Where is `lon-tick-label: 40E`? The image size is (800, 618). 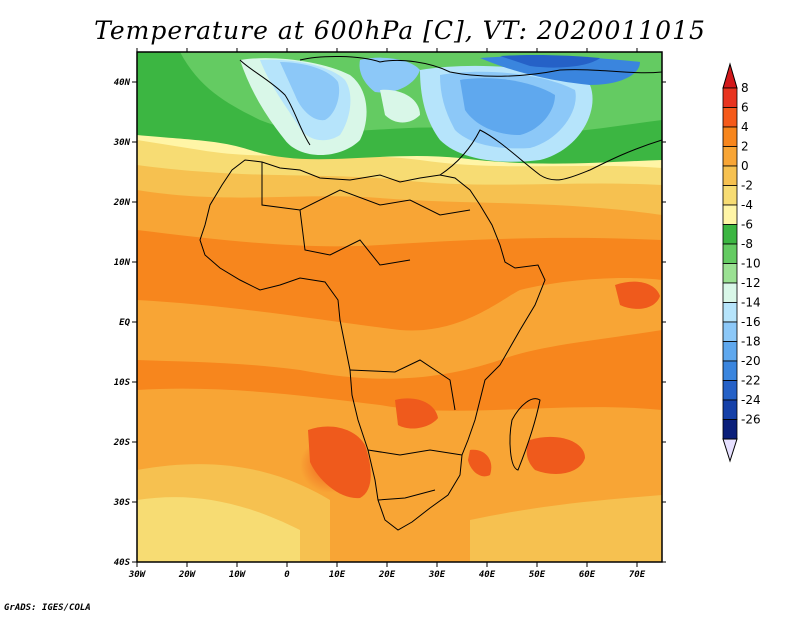 lon-tick-label: 40E is located at coordinates (487, 575).